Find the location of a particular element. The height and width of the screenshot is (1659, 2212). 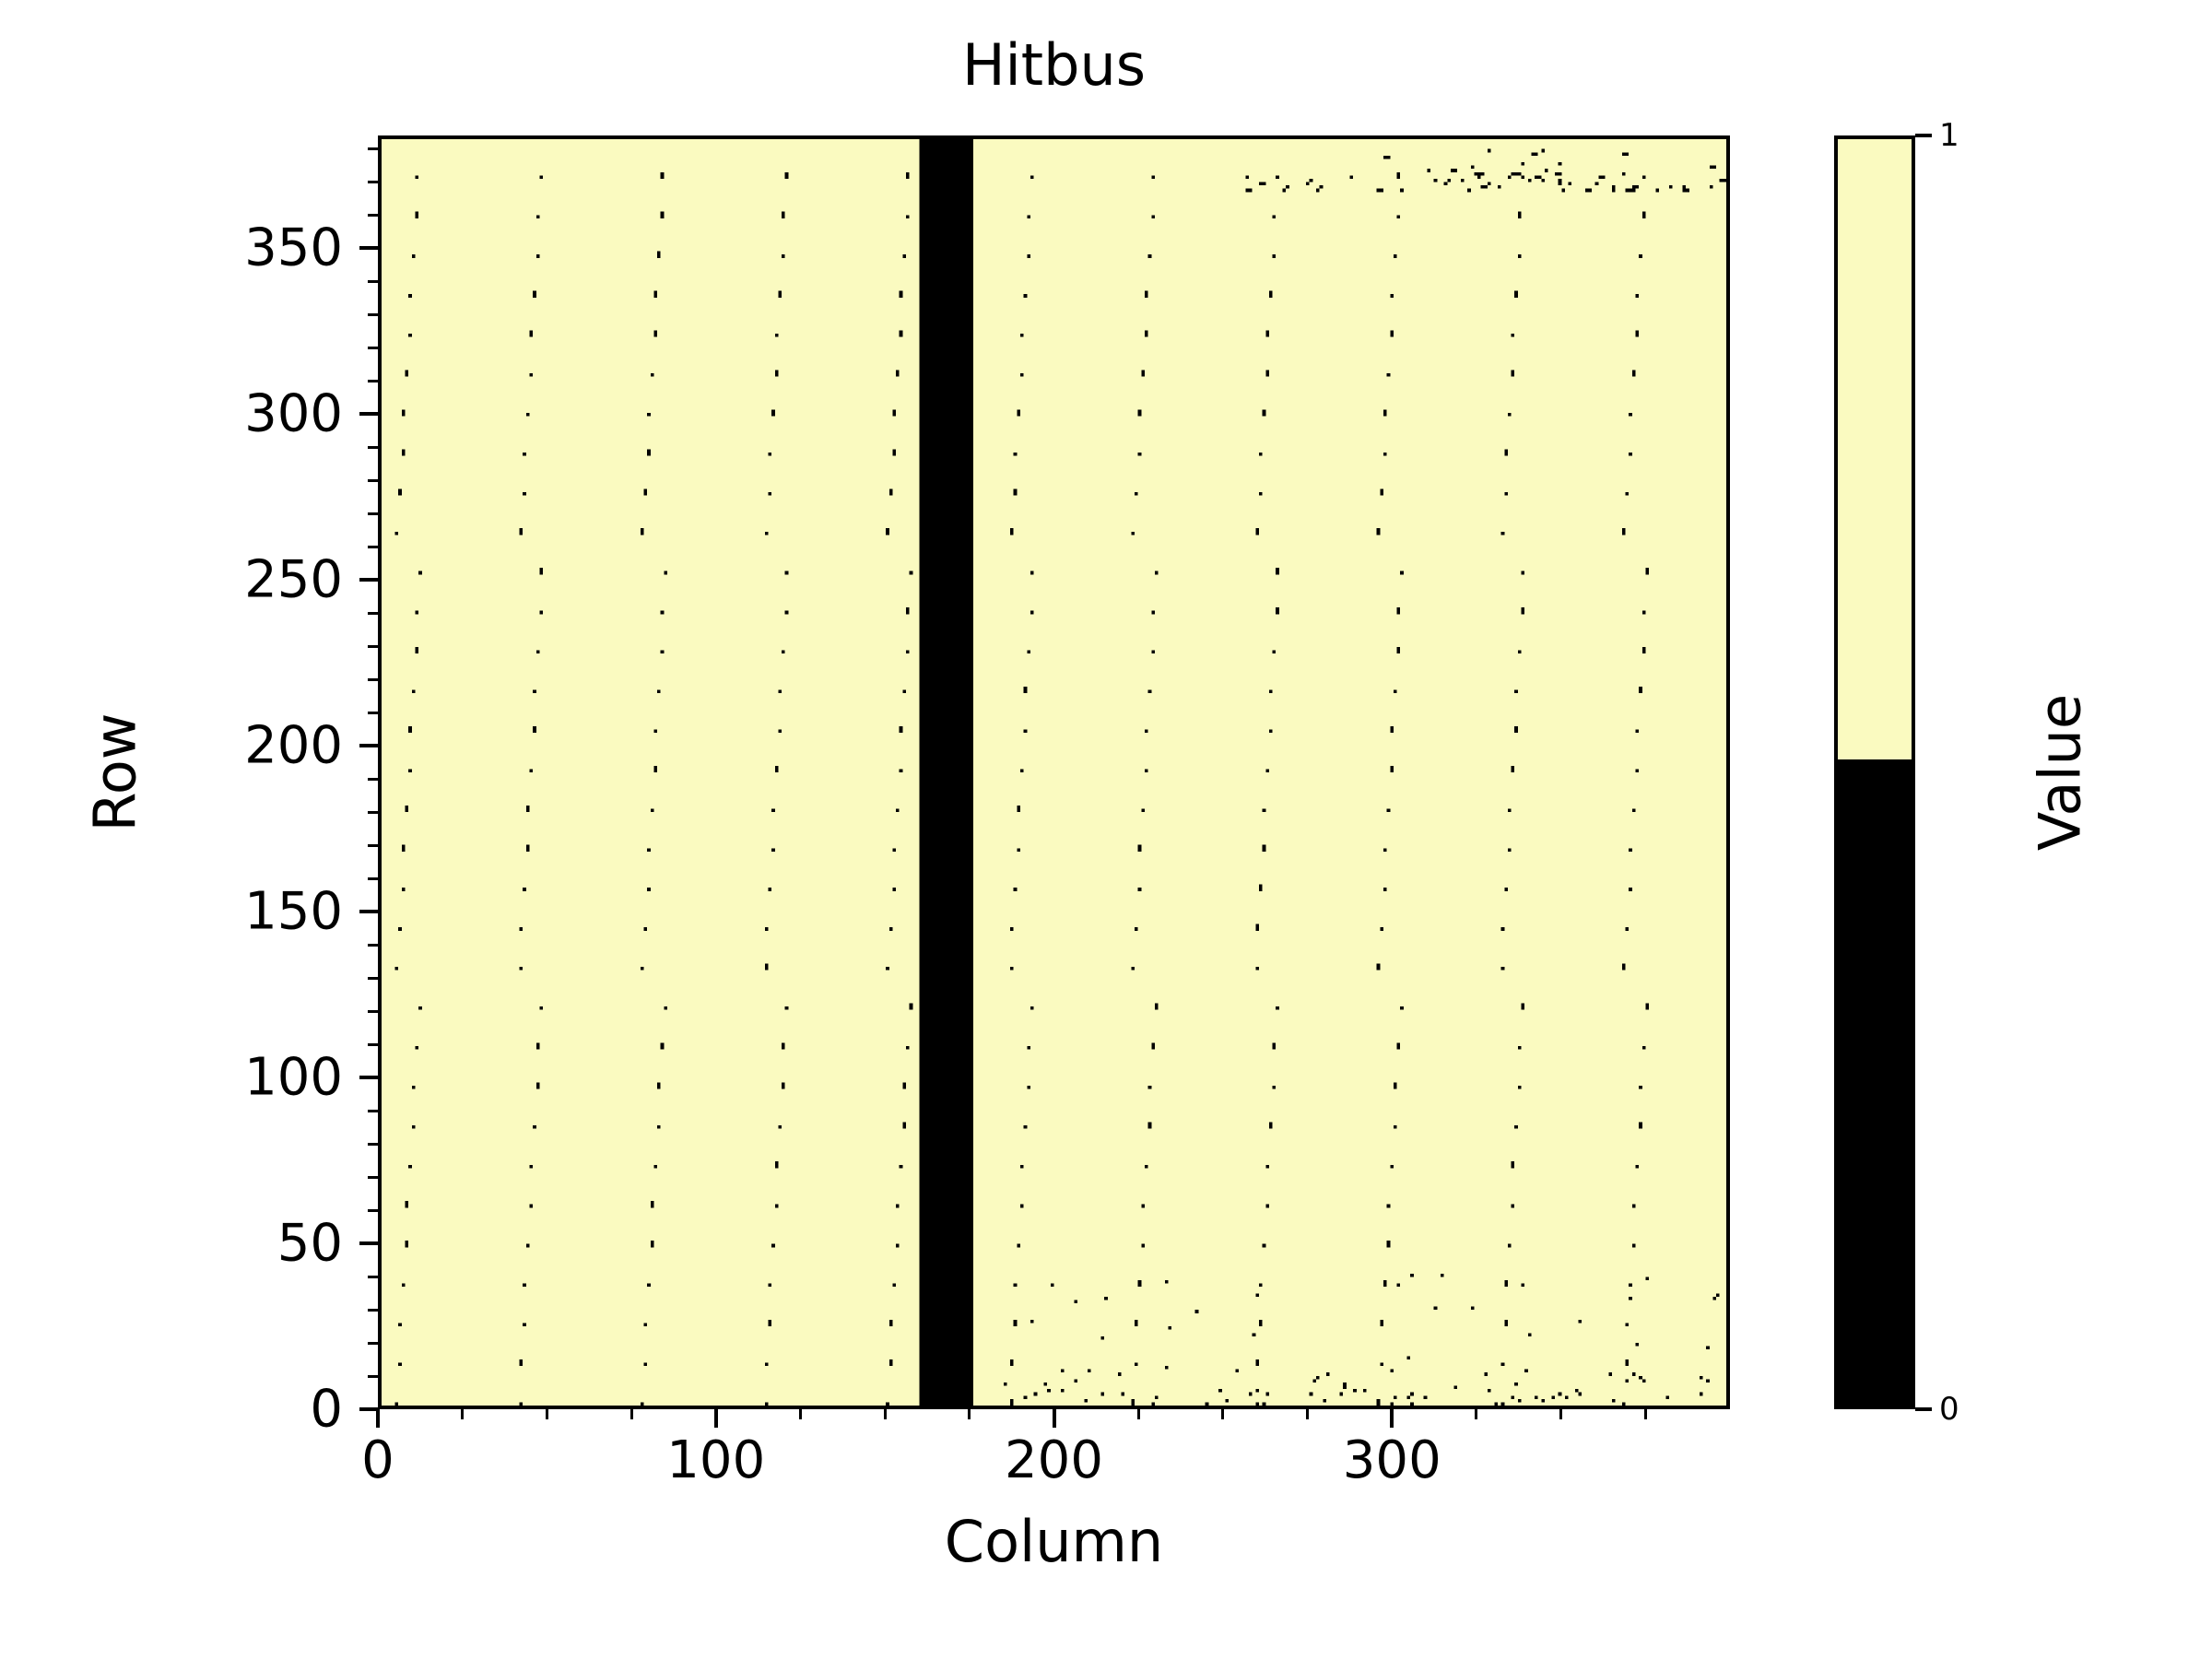

chart-title: Hitbus is located at coordinates (1054, 65).